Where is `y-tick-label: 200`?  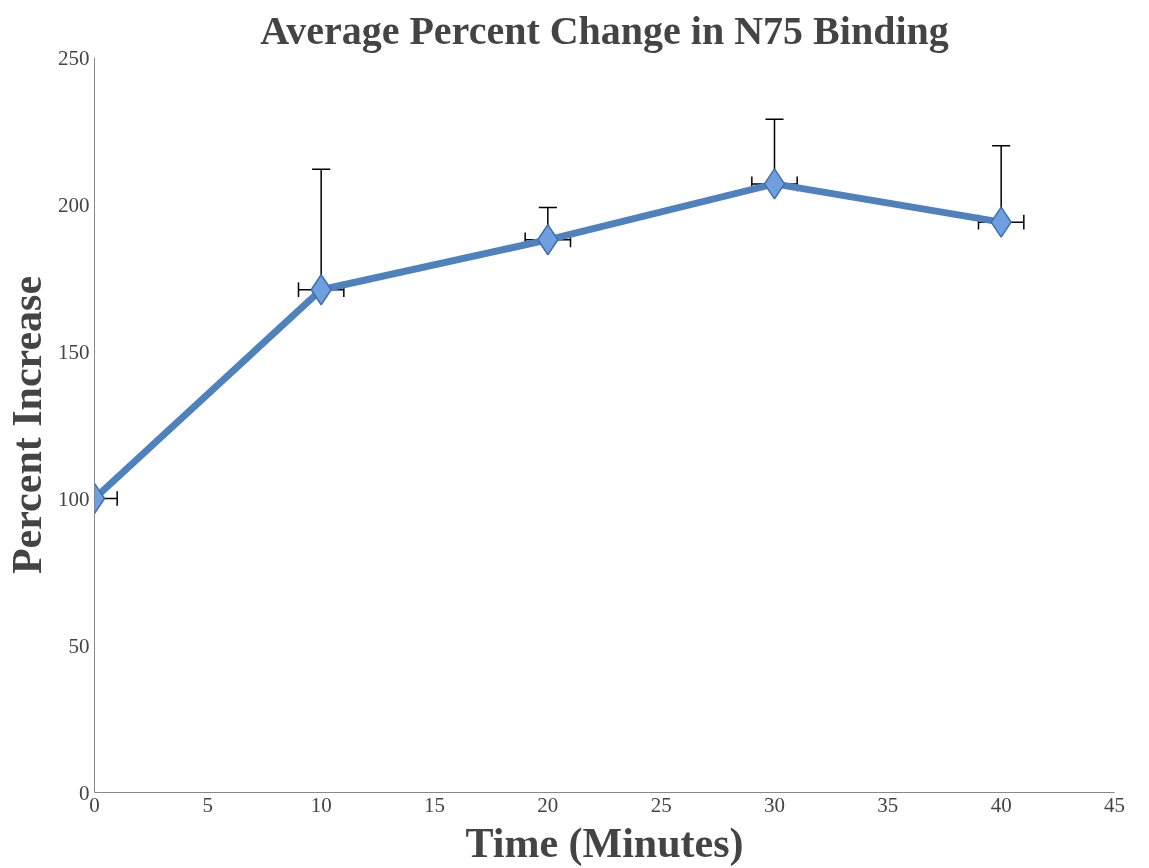
y-tick-label: 200 is located at coordinates (74, 204).